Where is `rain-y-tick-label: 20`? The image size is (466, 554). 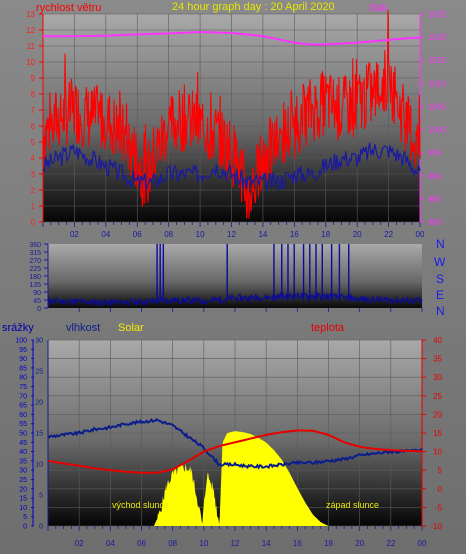
rain-y-tick-label: 20 is located at coordinates (23, 489).